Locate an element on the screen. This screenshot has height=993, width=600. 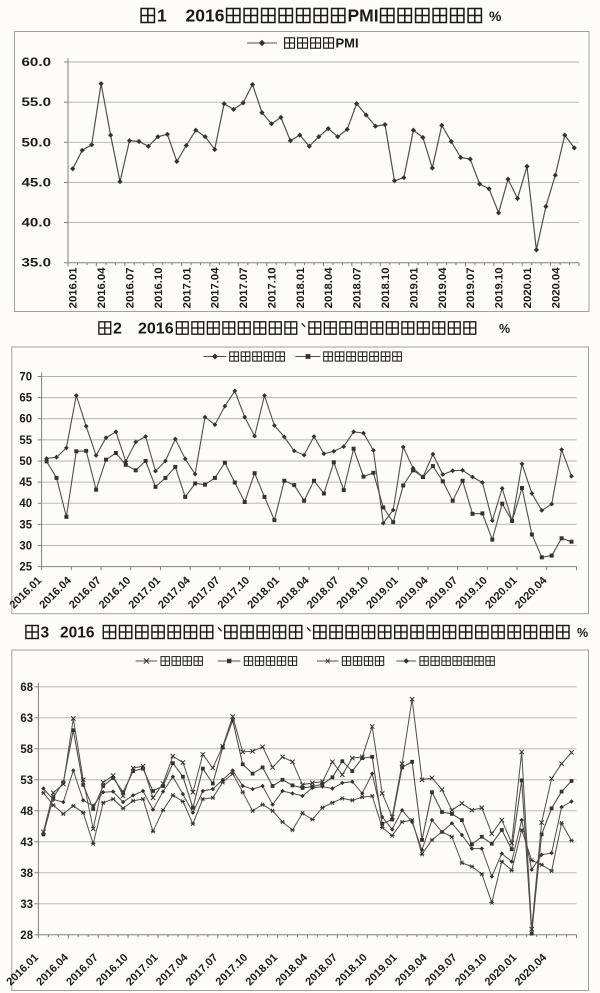
svg-text: 2016.04 is located at coordinates (102, 288).